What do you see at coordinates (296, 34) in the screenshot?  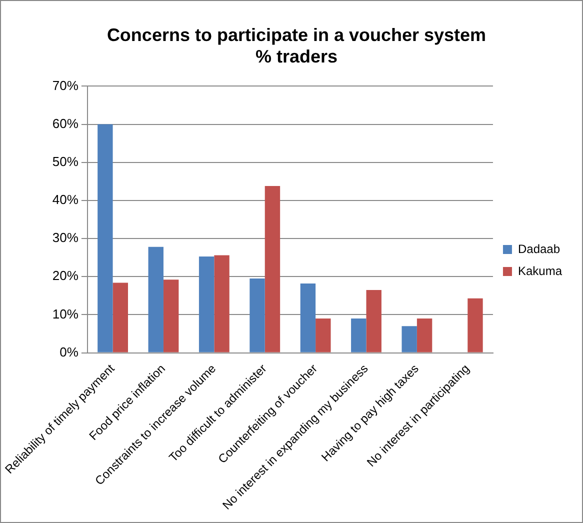 I see `text: Concerns to participate in a voucher system` at bounding box center [296, 34].